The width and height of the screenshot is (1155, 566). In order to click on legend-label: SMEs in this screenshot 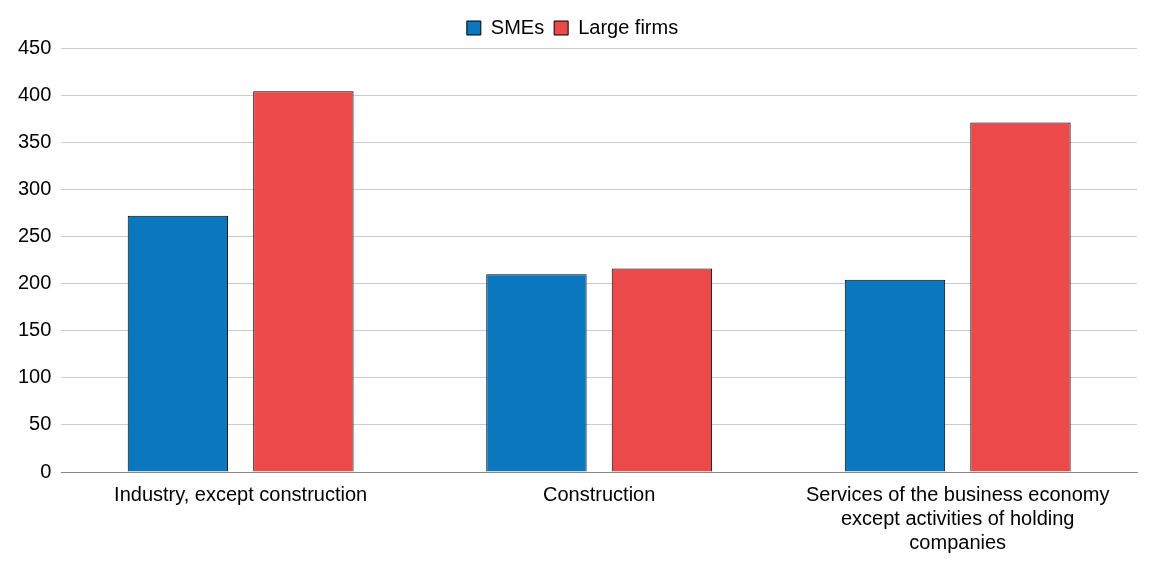, I will do `click(517, 26)`.